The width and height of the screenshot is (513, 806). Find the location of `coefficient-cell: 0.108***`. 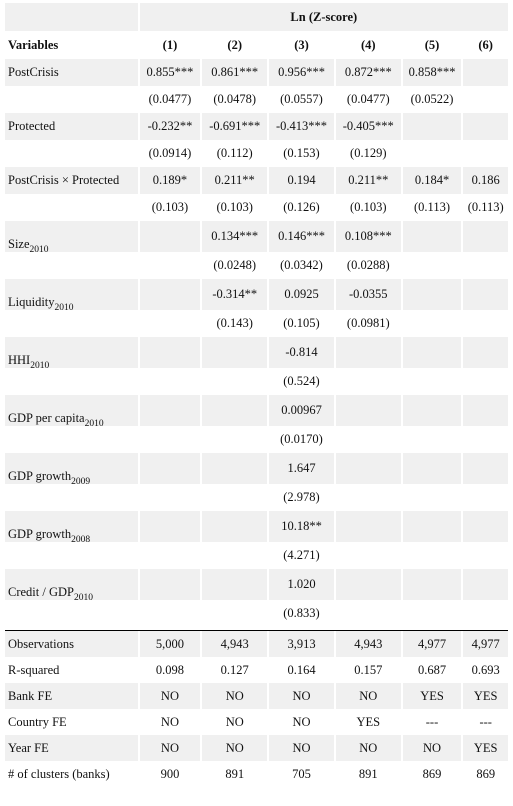

coefficient-cell: 0.108*** is located at coordinates (368, 236).